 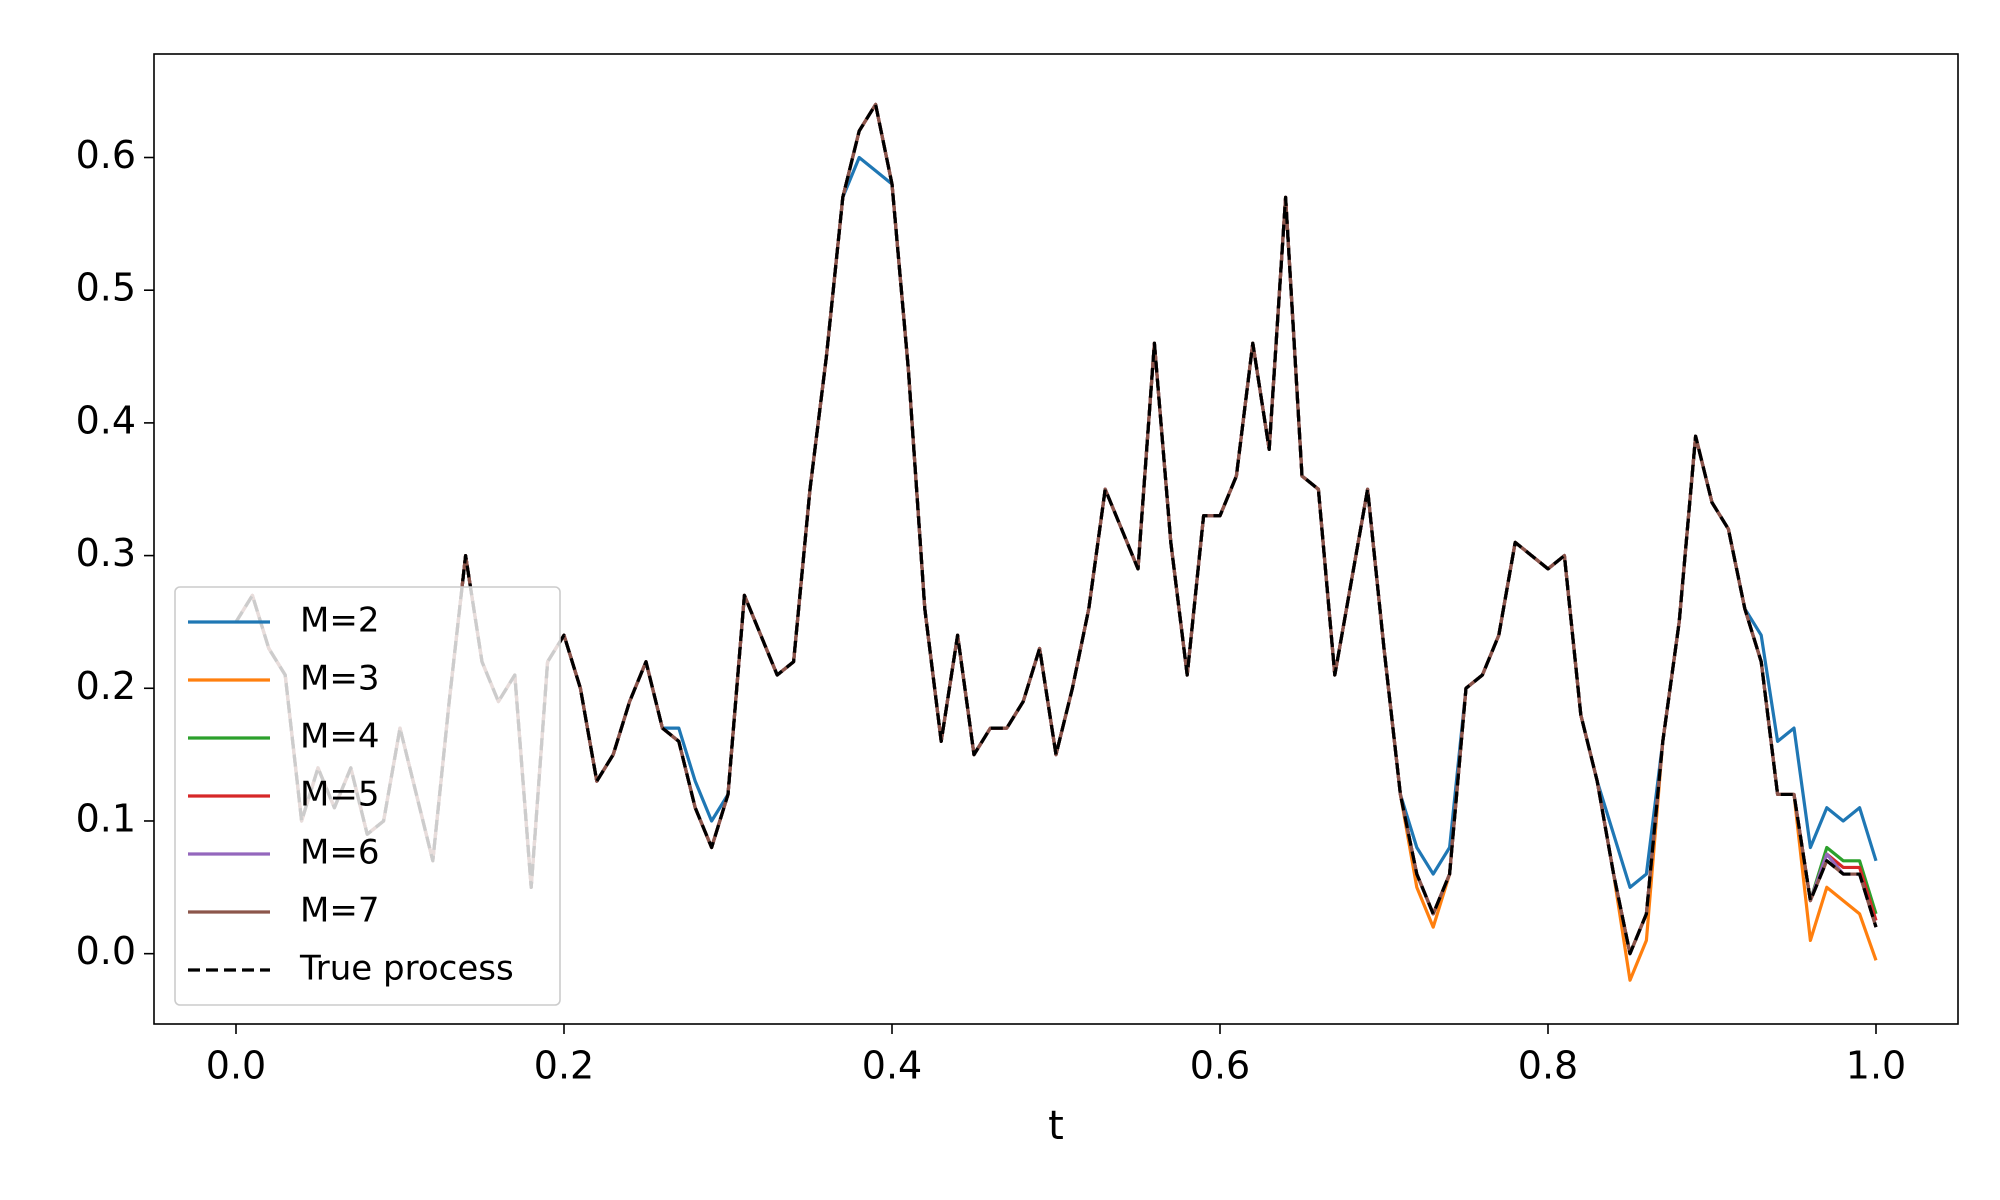 What do you see at coordinates (339, 679) in the screenshot?
I see `legend-label: M=3` at bounding box center [339, 679].